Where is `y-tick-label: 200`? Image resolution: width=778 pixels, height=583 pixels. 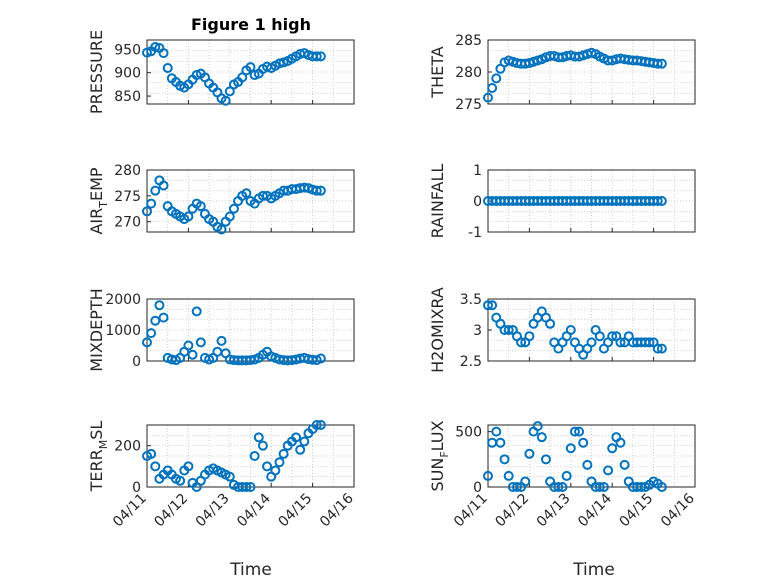 y-tick-label: 200 is located at coordinates (127, 447).